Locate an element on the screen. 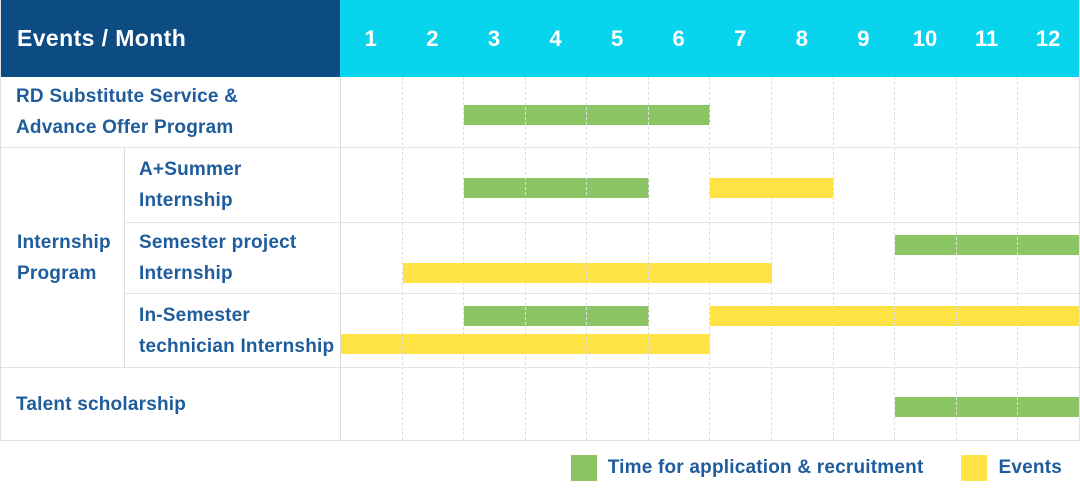  row-label-line: Semester project is located at coordinates (218, 242).